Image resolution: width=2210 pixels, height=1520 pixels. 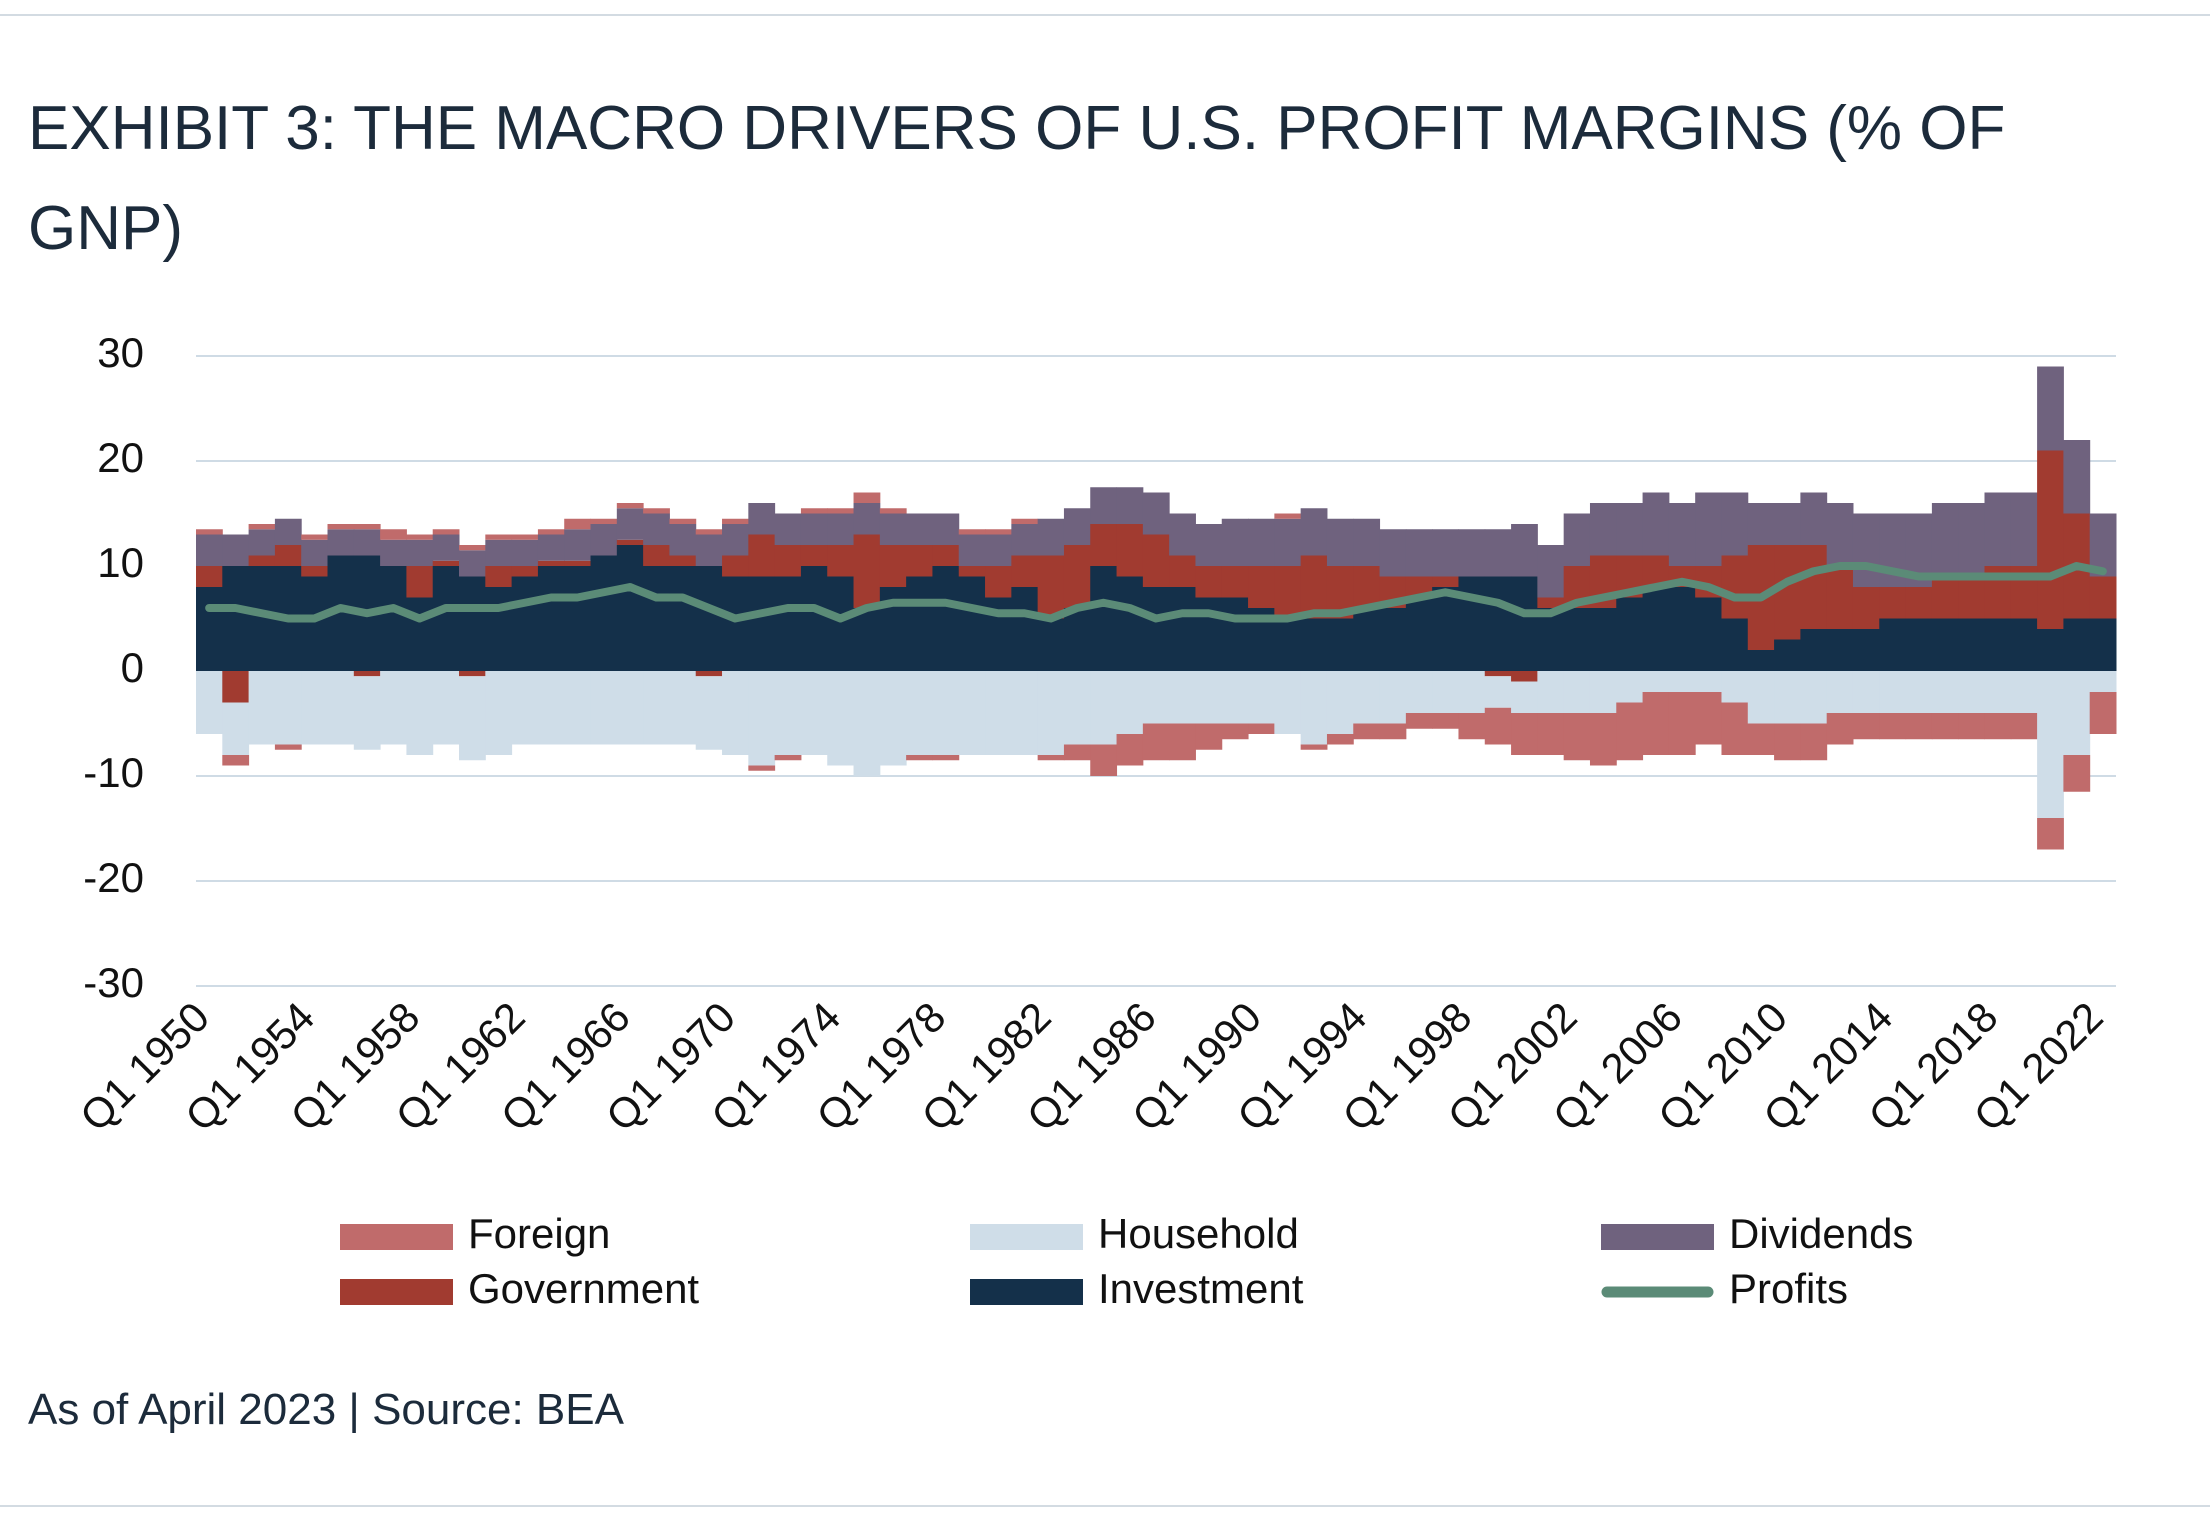 What do you see at coordinates (1105, 15) in the screenshot?
I see `top-rule` at bounding box center [1105, 15].